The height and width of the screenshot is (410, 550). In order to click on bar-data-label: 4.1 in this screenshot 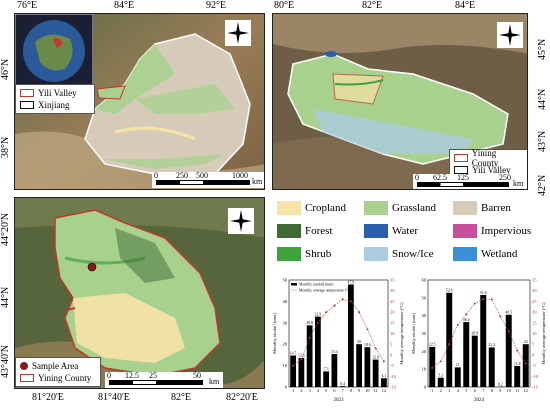, I will do `click(384, 376)`.